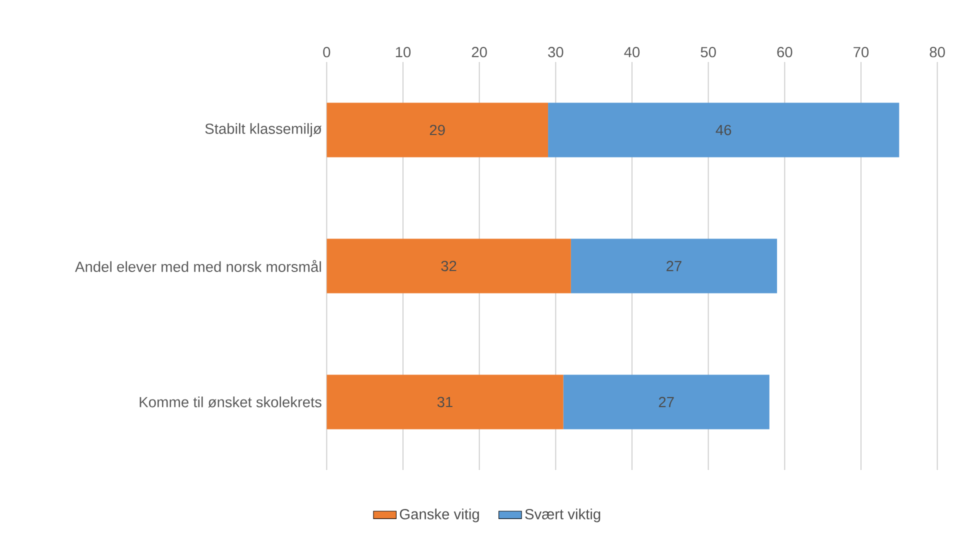  I want to click on data-label: 29, so click(437, 130).